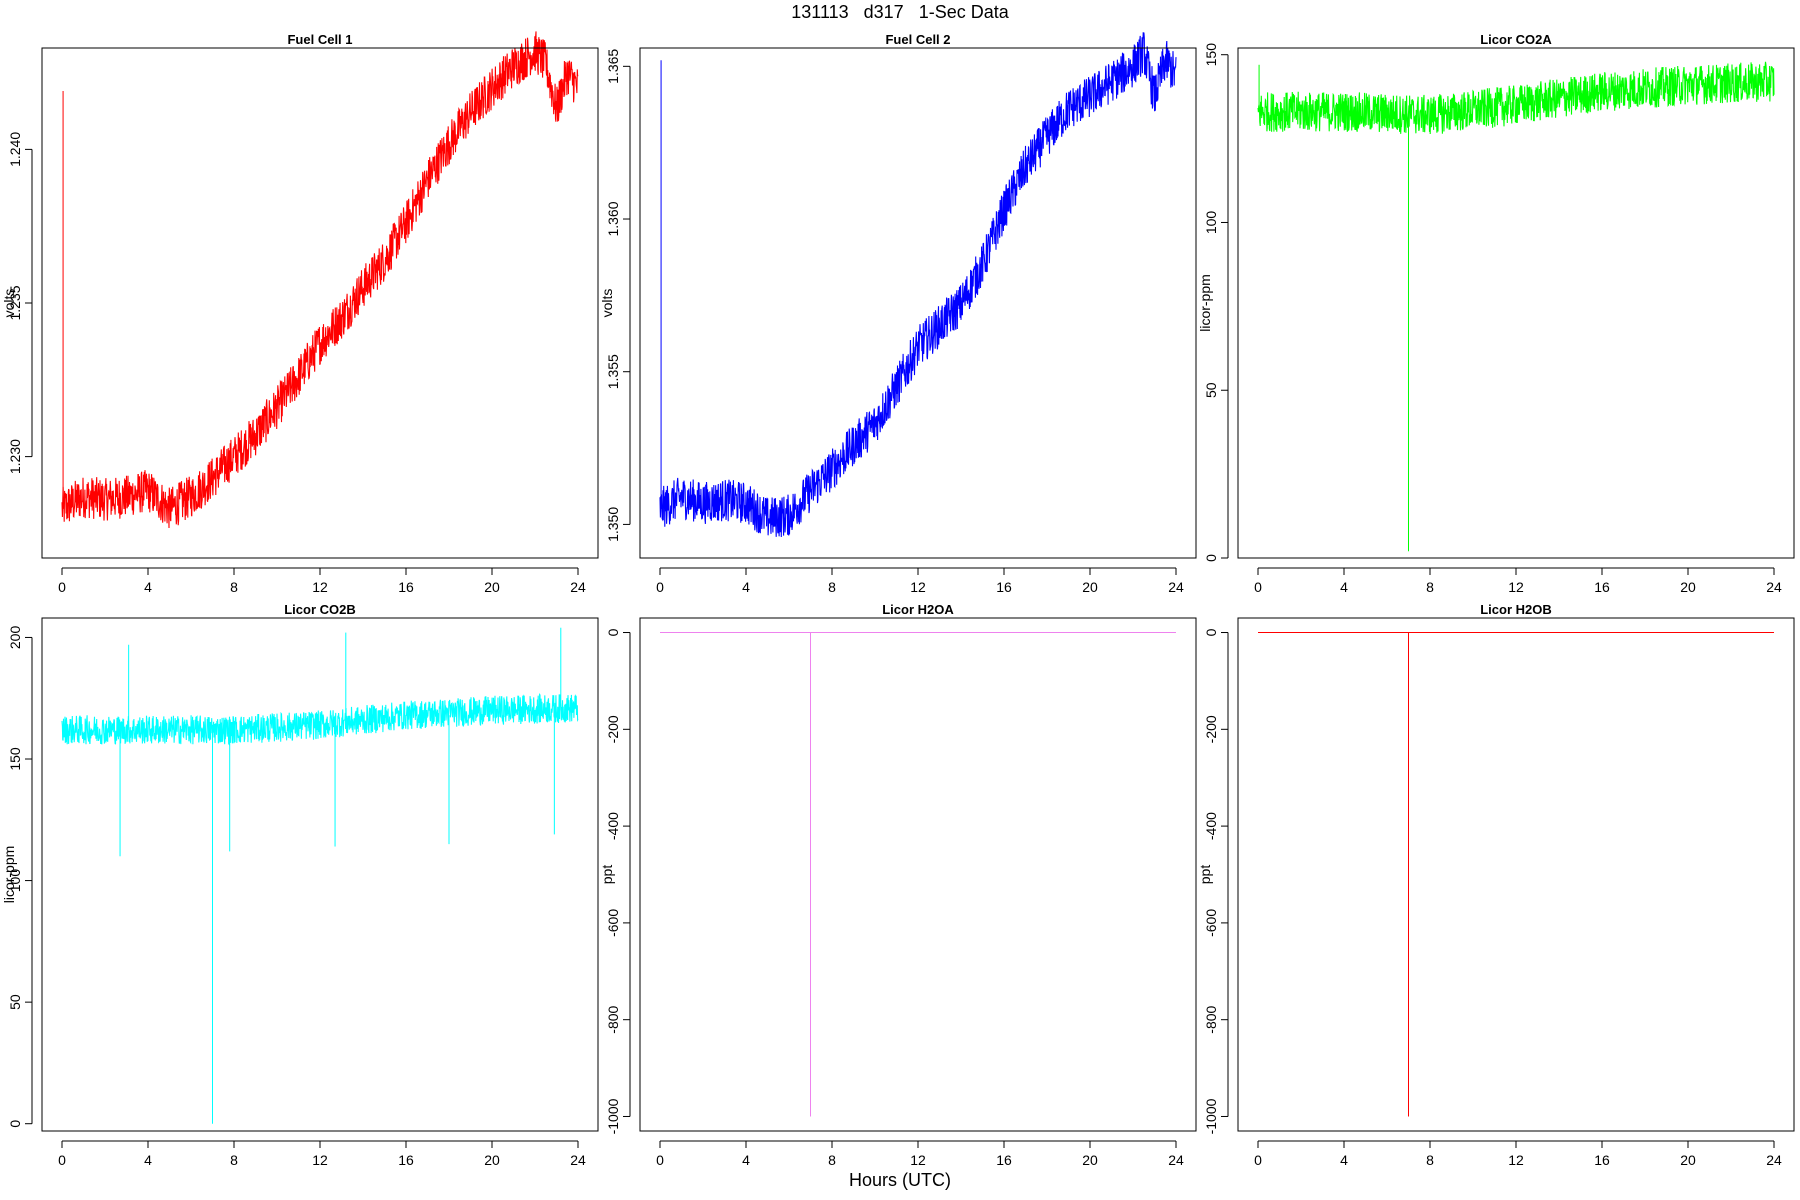 This screenshot has width=1800, height=1200. What do you see at coordinates (1516, 609) in the screenshot?
I see `chart-title: Licor H2OB` at bounding box center [1516, 609].